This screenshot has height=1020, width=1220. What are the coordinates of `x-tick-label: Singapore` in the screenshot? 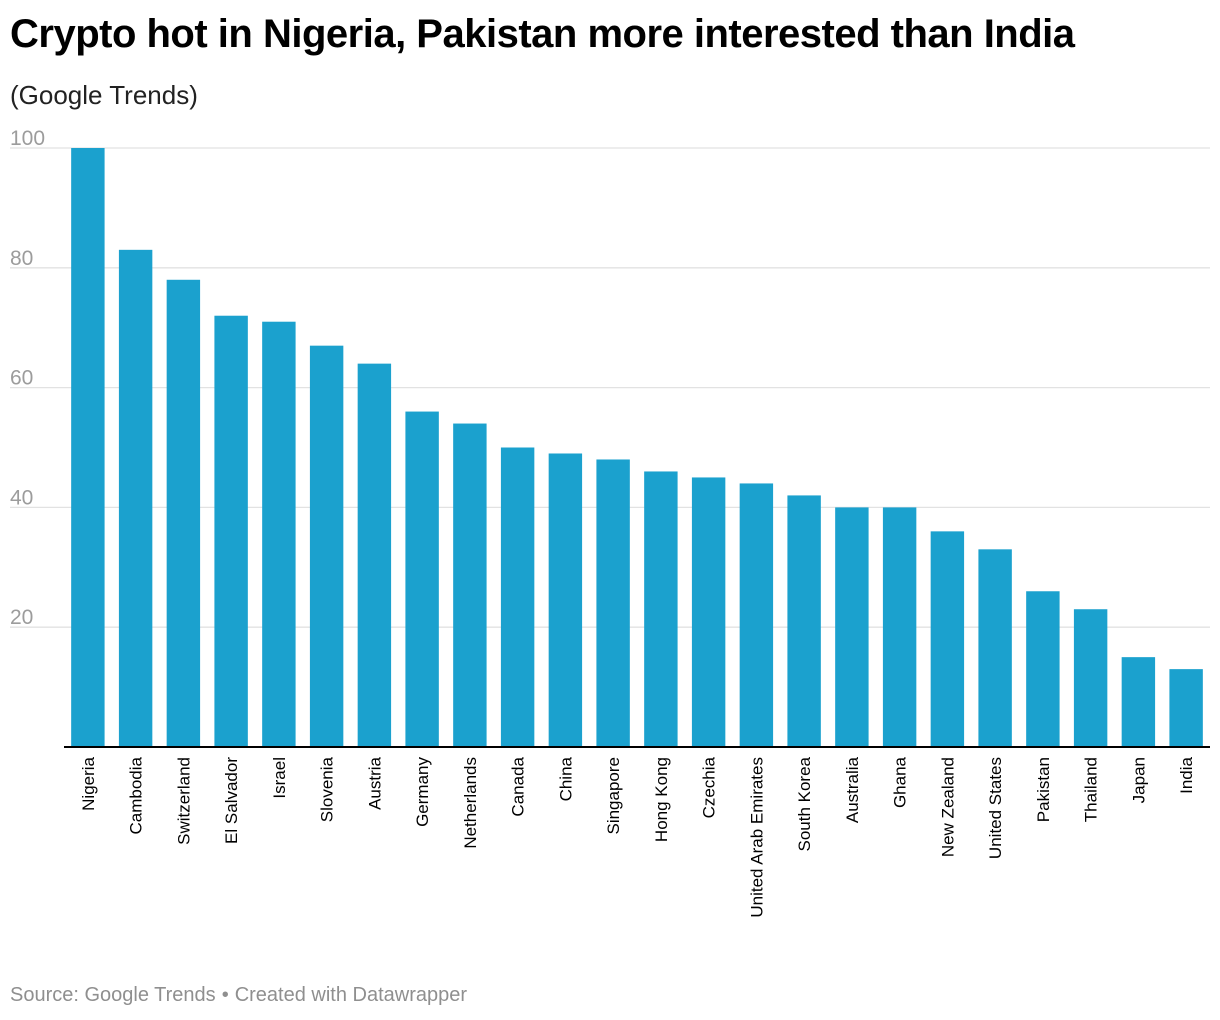 It's located at (613, 796).